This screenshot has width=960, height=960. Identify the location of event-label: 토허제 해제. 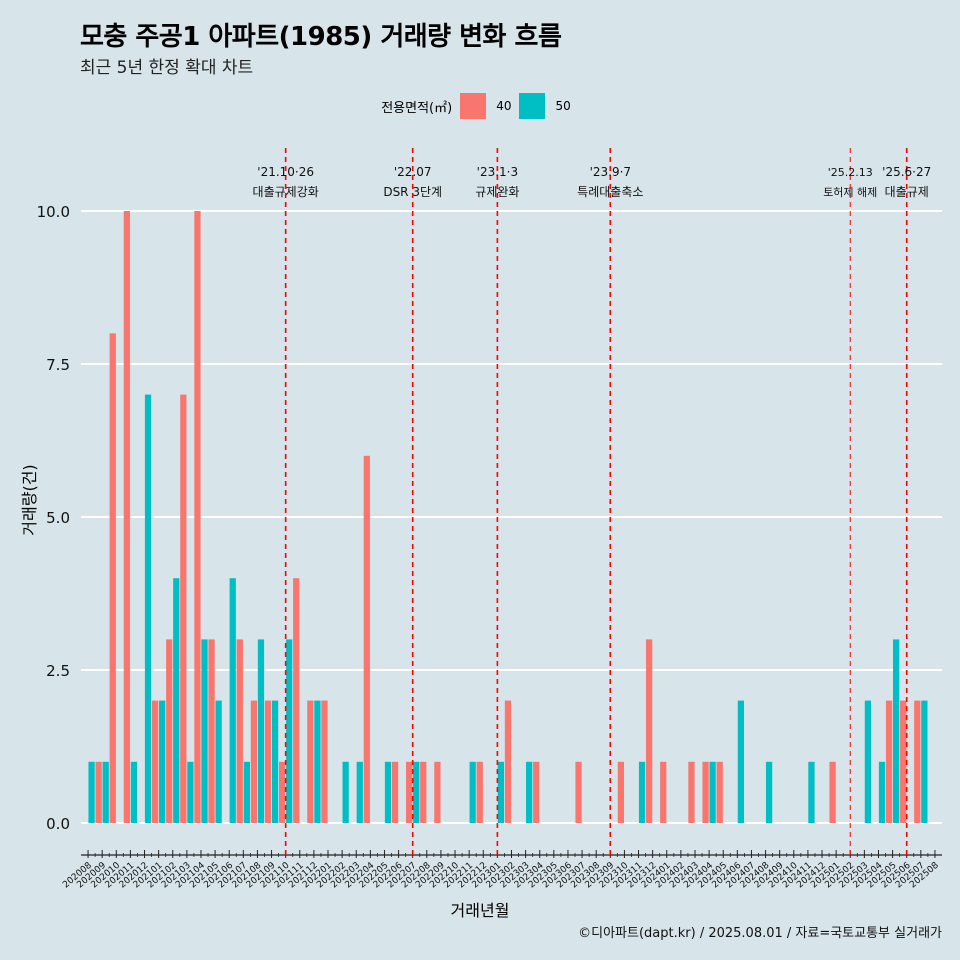
(850, 192).